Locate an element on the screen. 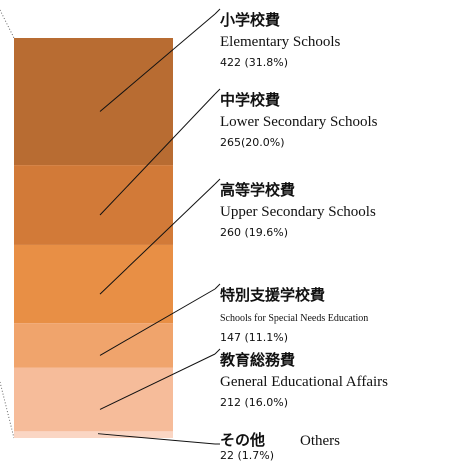  category-label: 特別支援学校費 is located at coordinates (272, 295).